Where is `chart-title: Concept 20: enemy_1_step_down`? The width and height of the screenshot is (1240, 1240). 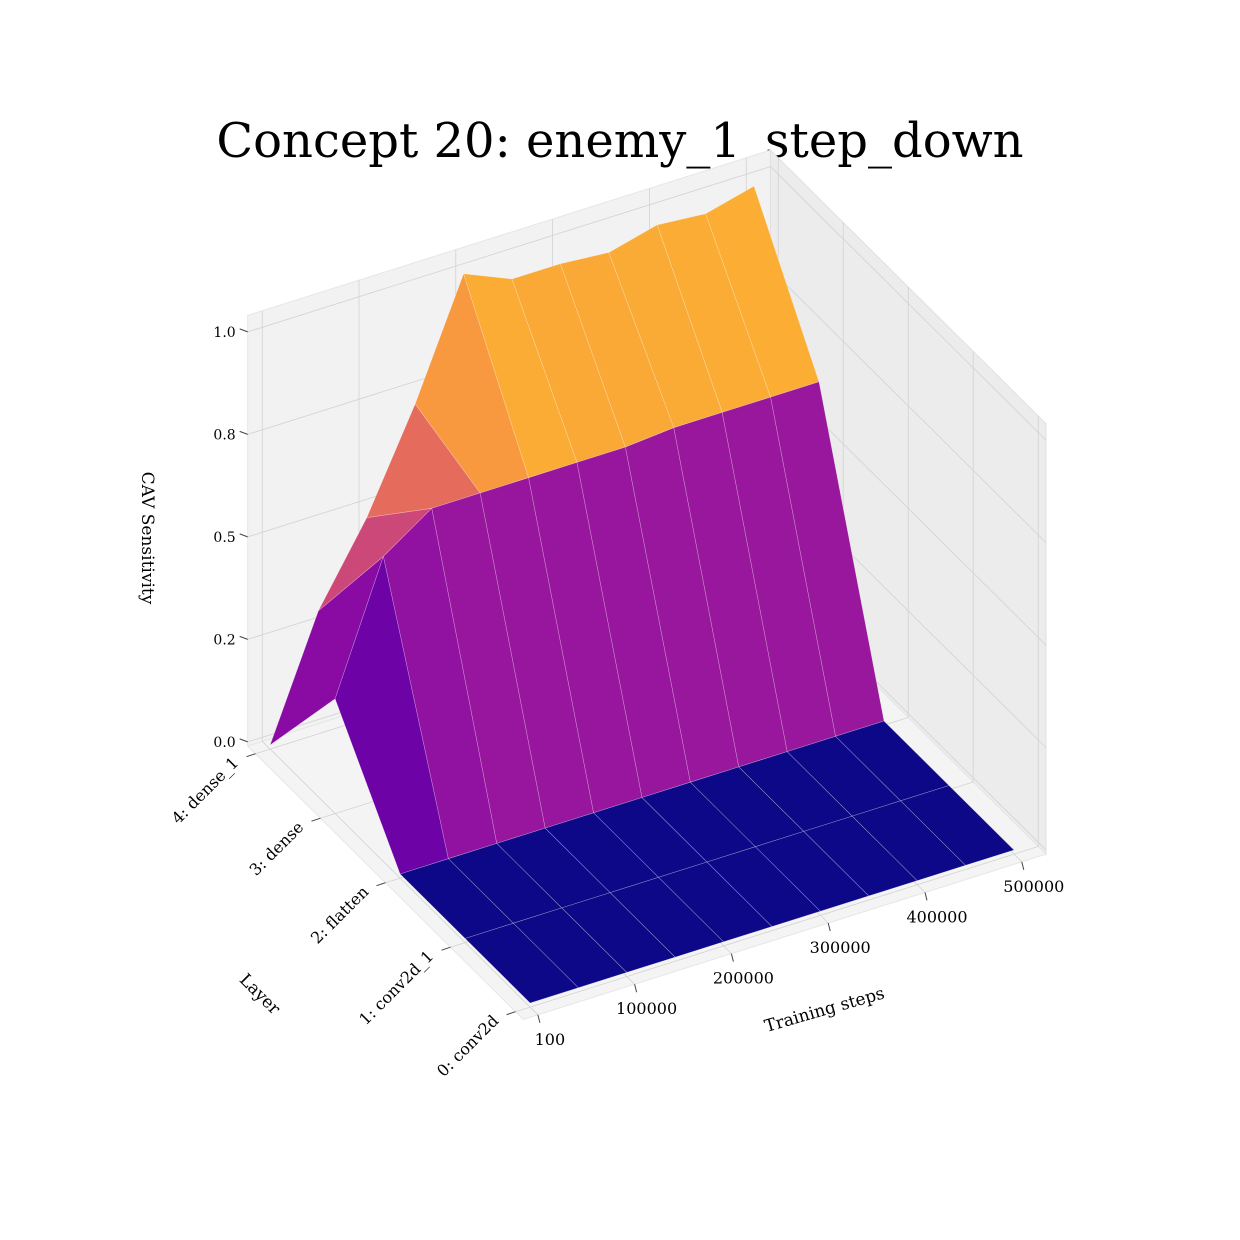 chart-title: Concept 20: enemy_1_step_down is located at coordinates (619, 141).